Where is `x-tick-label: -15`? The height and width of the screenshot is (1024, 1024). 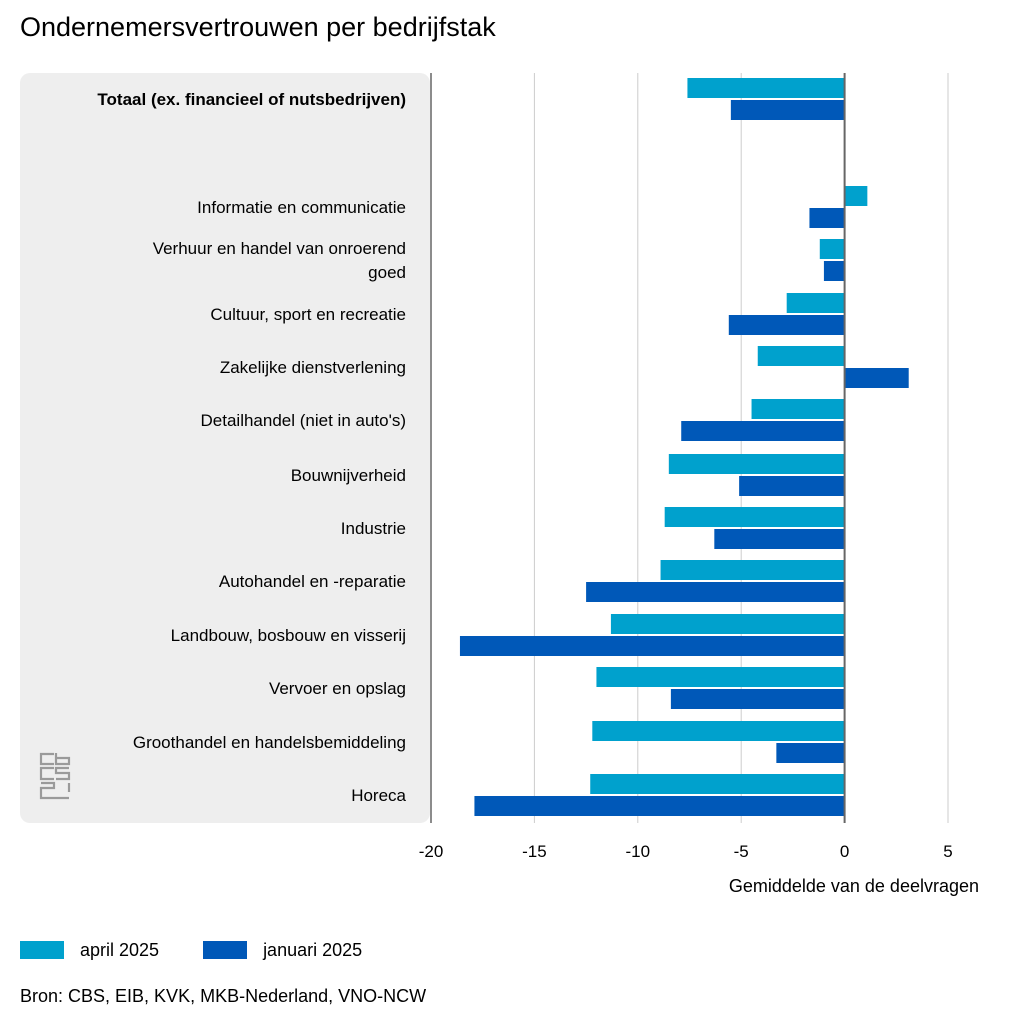
x-tick-label: -15 is located at coordinates (534, 851).